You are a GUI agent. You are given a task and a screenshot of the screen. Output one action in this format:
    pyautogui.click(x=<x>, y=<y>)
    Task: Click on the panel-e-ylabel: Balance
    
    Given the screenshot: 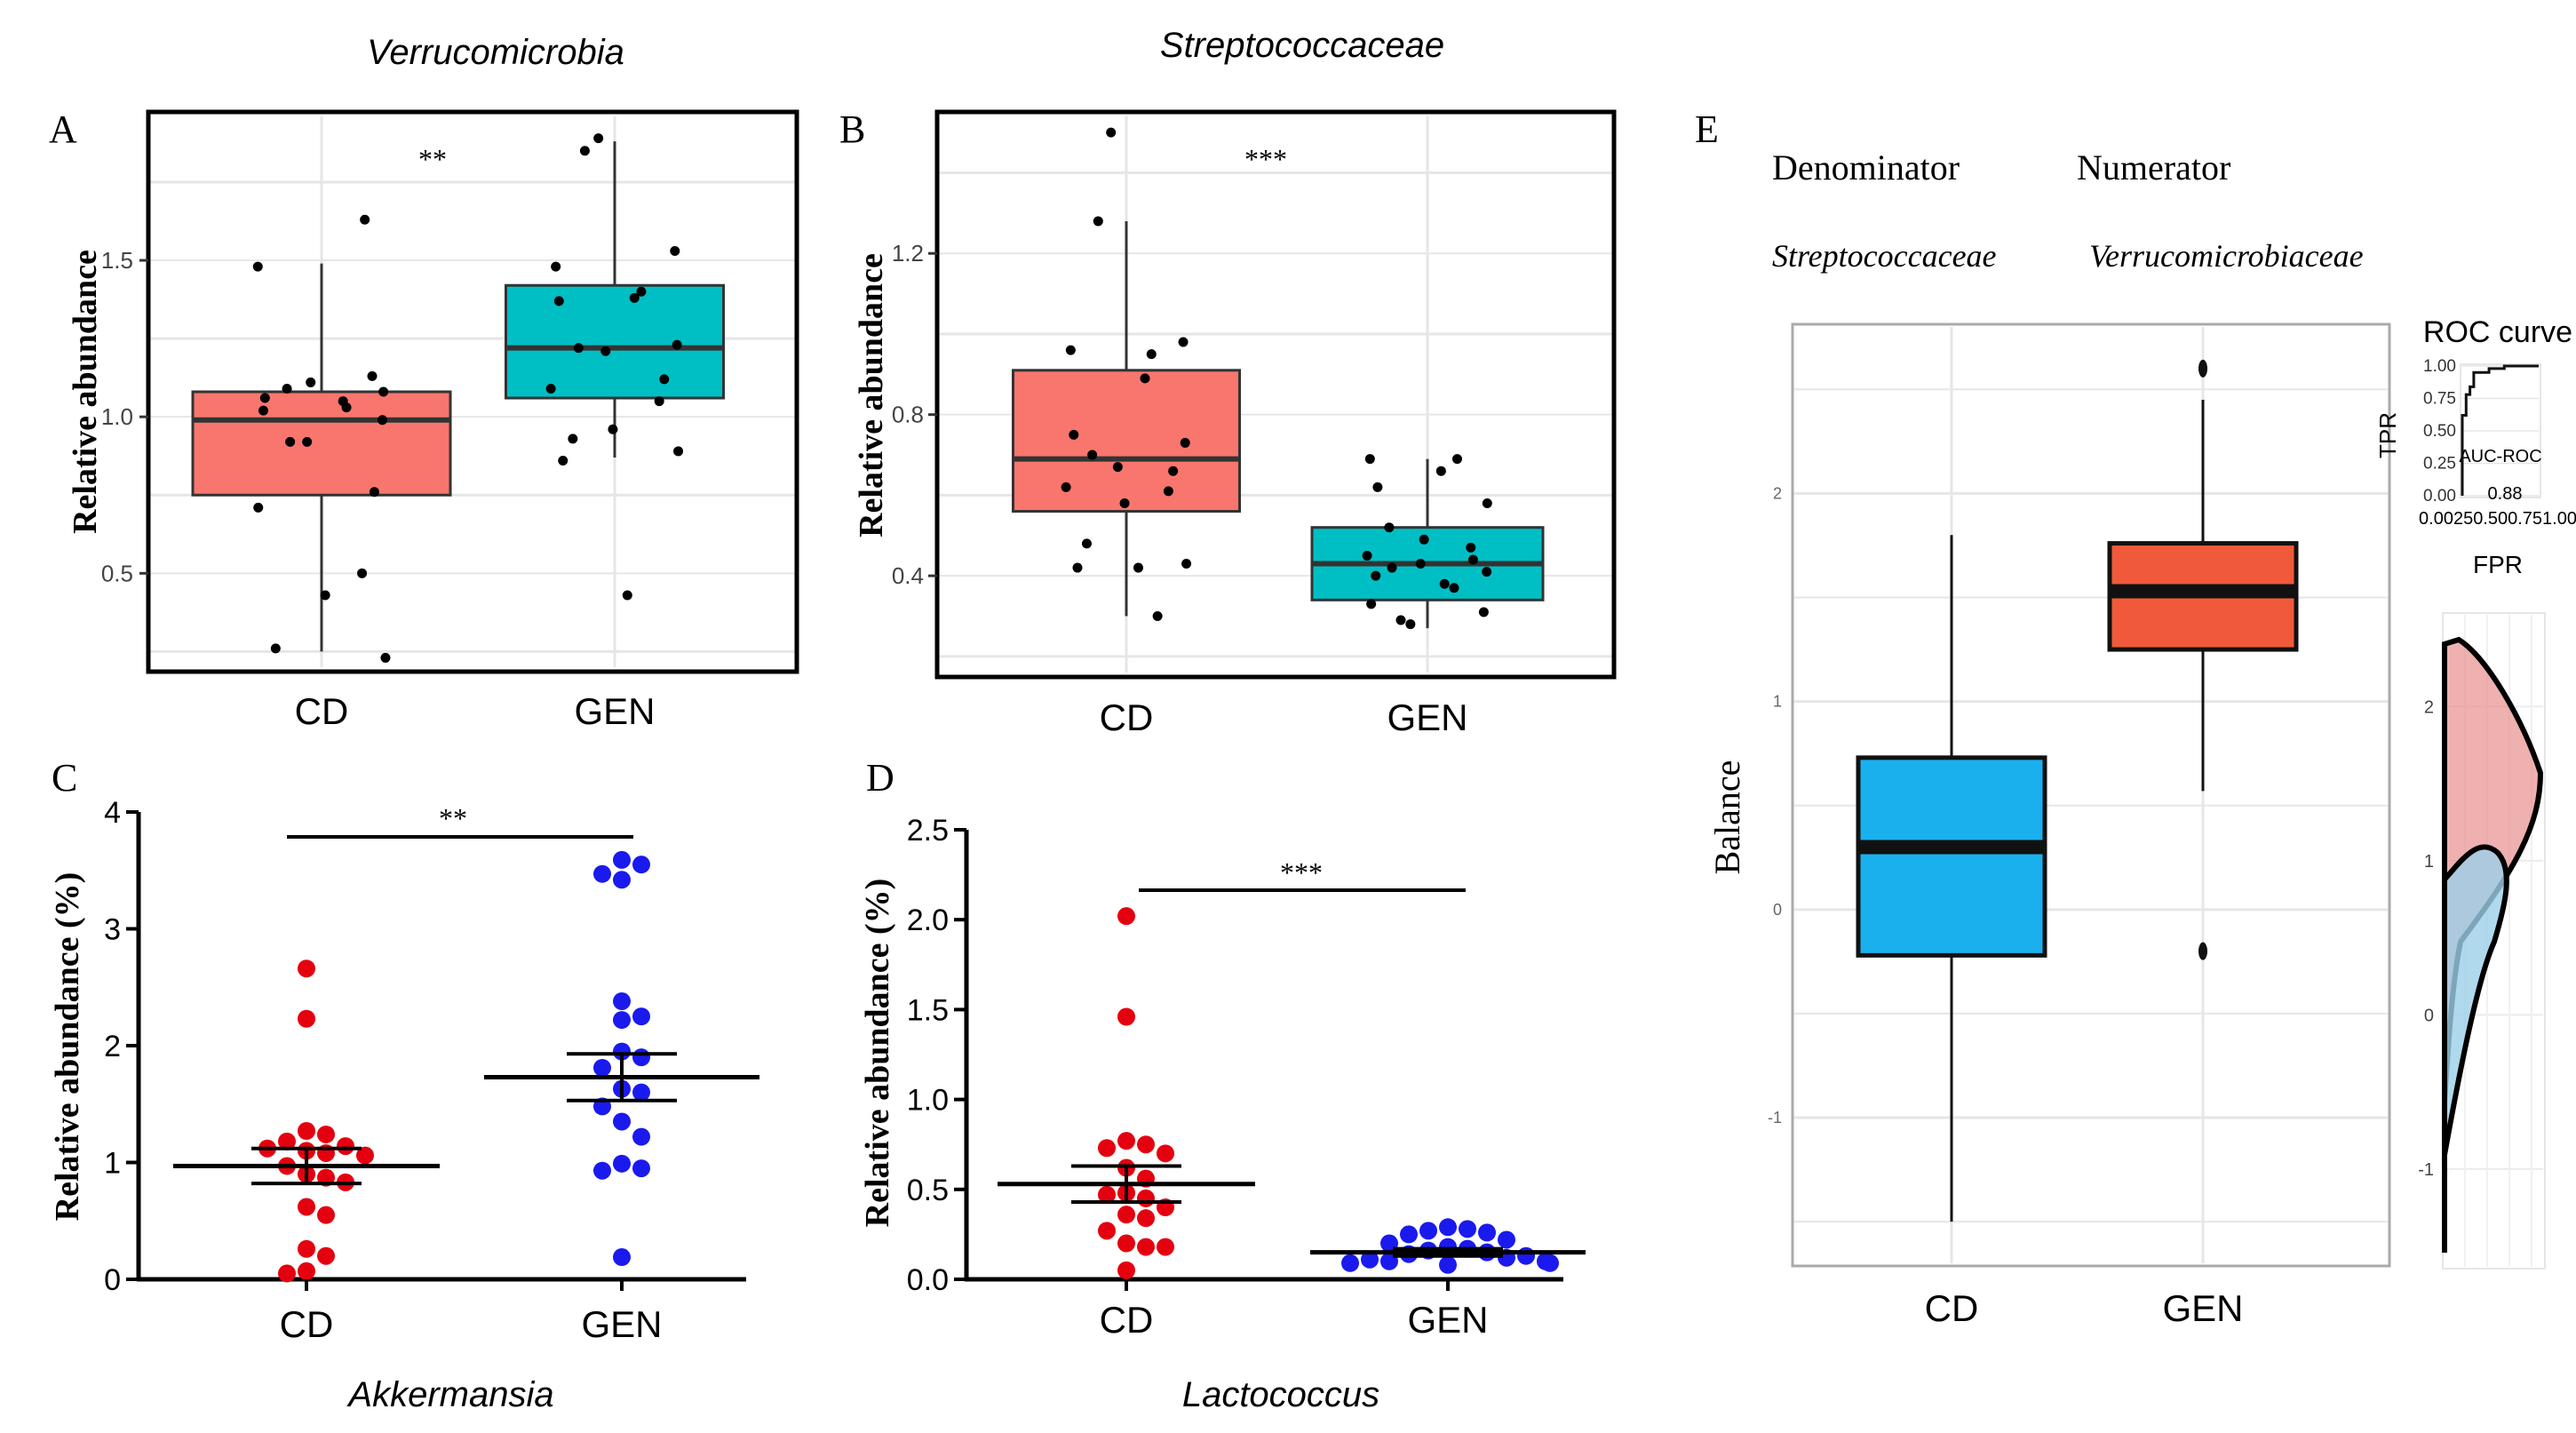 What is the action you would take?
    pyautogui.click(x=1727, y=817)
    